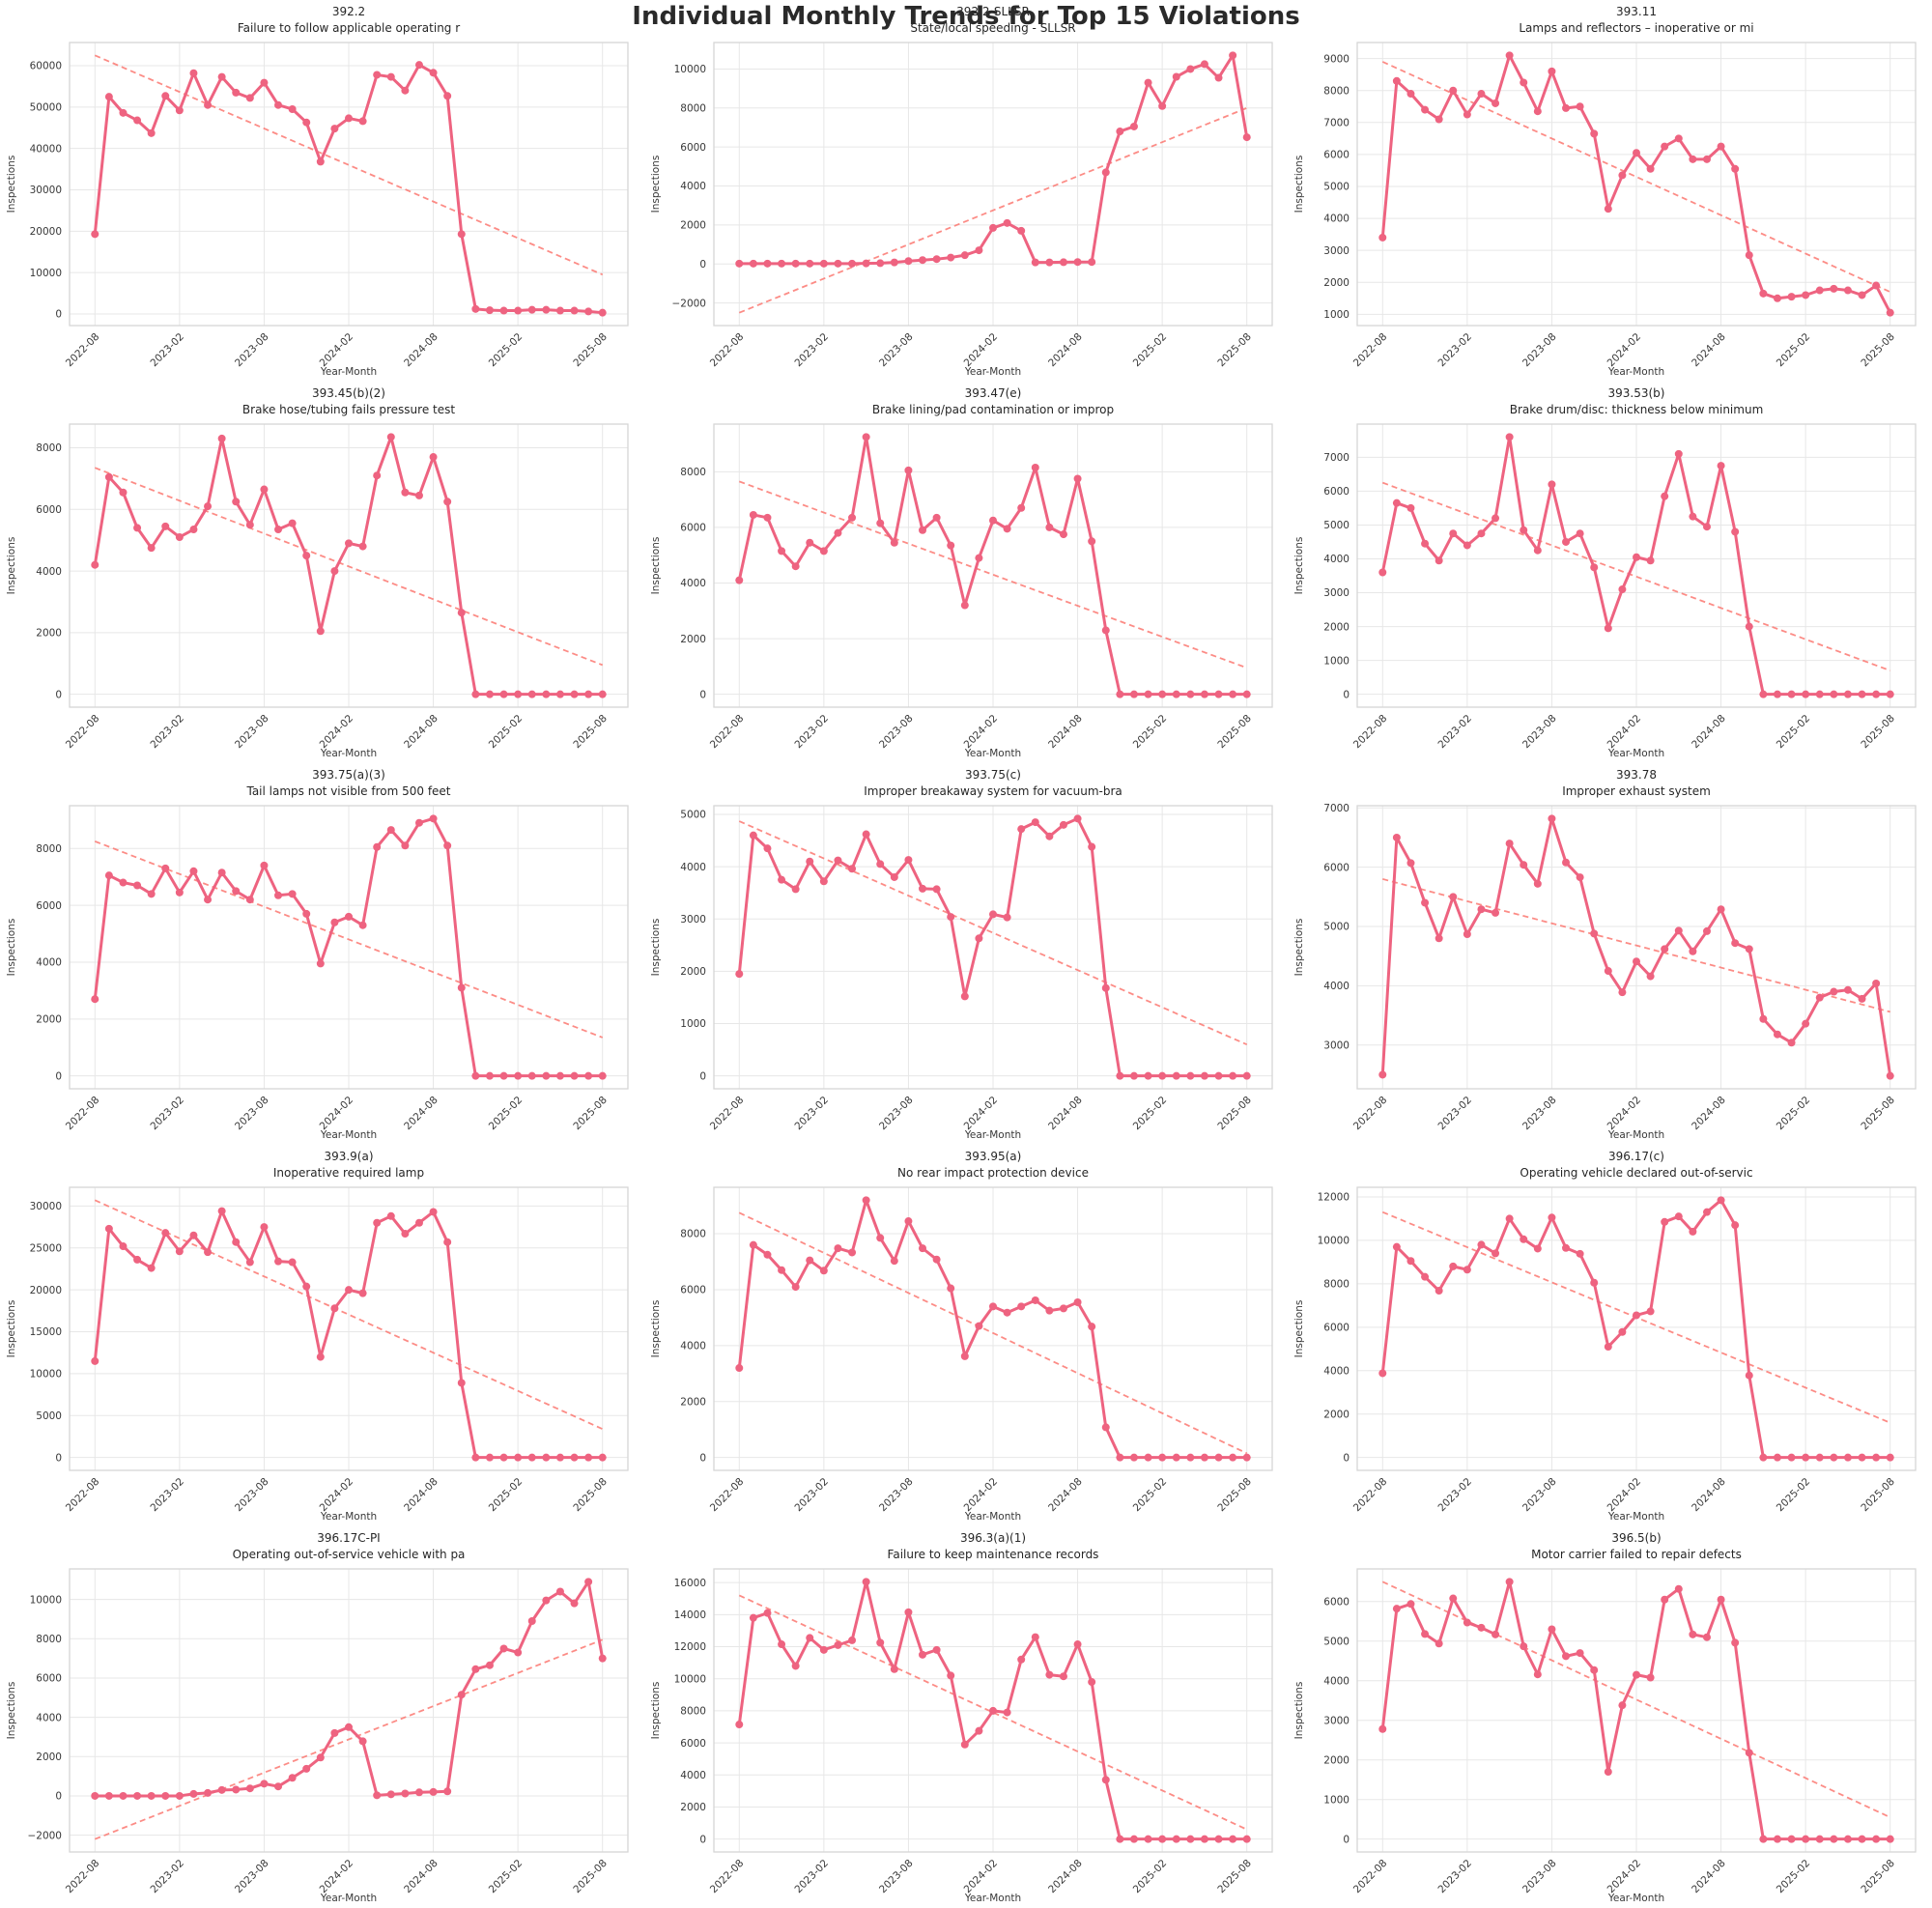 The image size is (1932, 1908). Describe the element at coordinates (1337, 661) in the screenshot. I see `y-tick-label: 1000` at that location.